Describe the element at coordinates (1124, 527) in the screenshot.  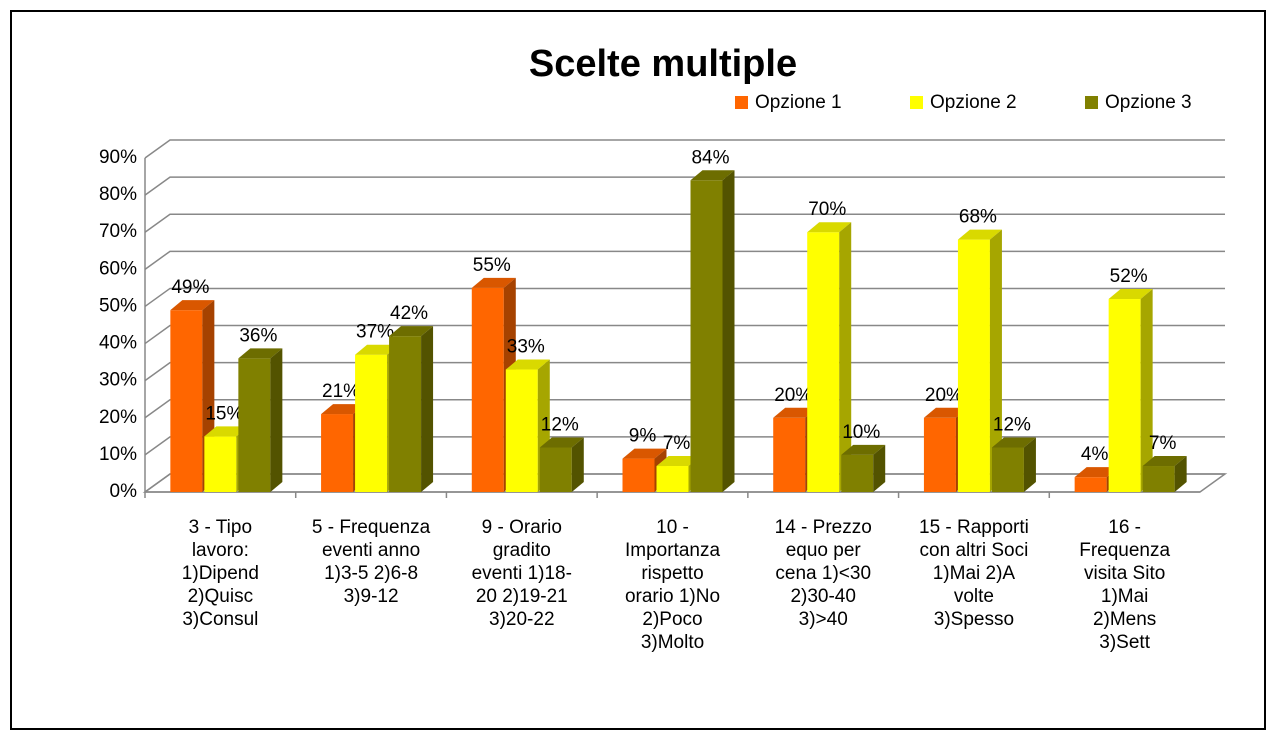
I see `x-tick-label-line: 16 -` at that location.